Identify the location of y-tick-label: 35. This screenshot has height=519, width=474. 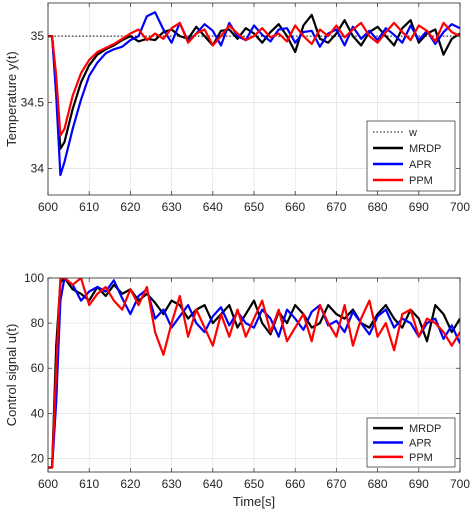
(38, 36).